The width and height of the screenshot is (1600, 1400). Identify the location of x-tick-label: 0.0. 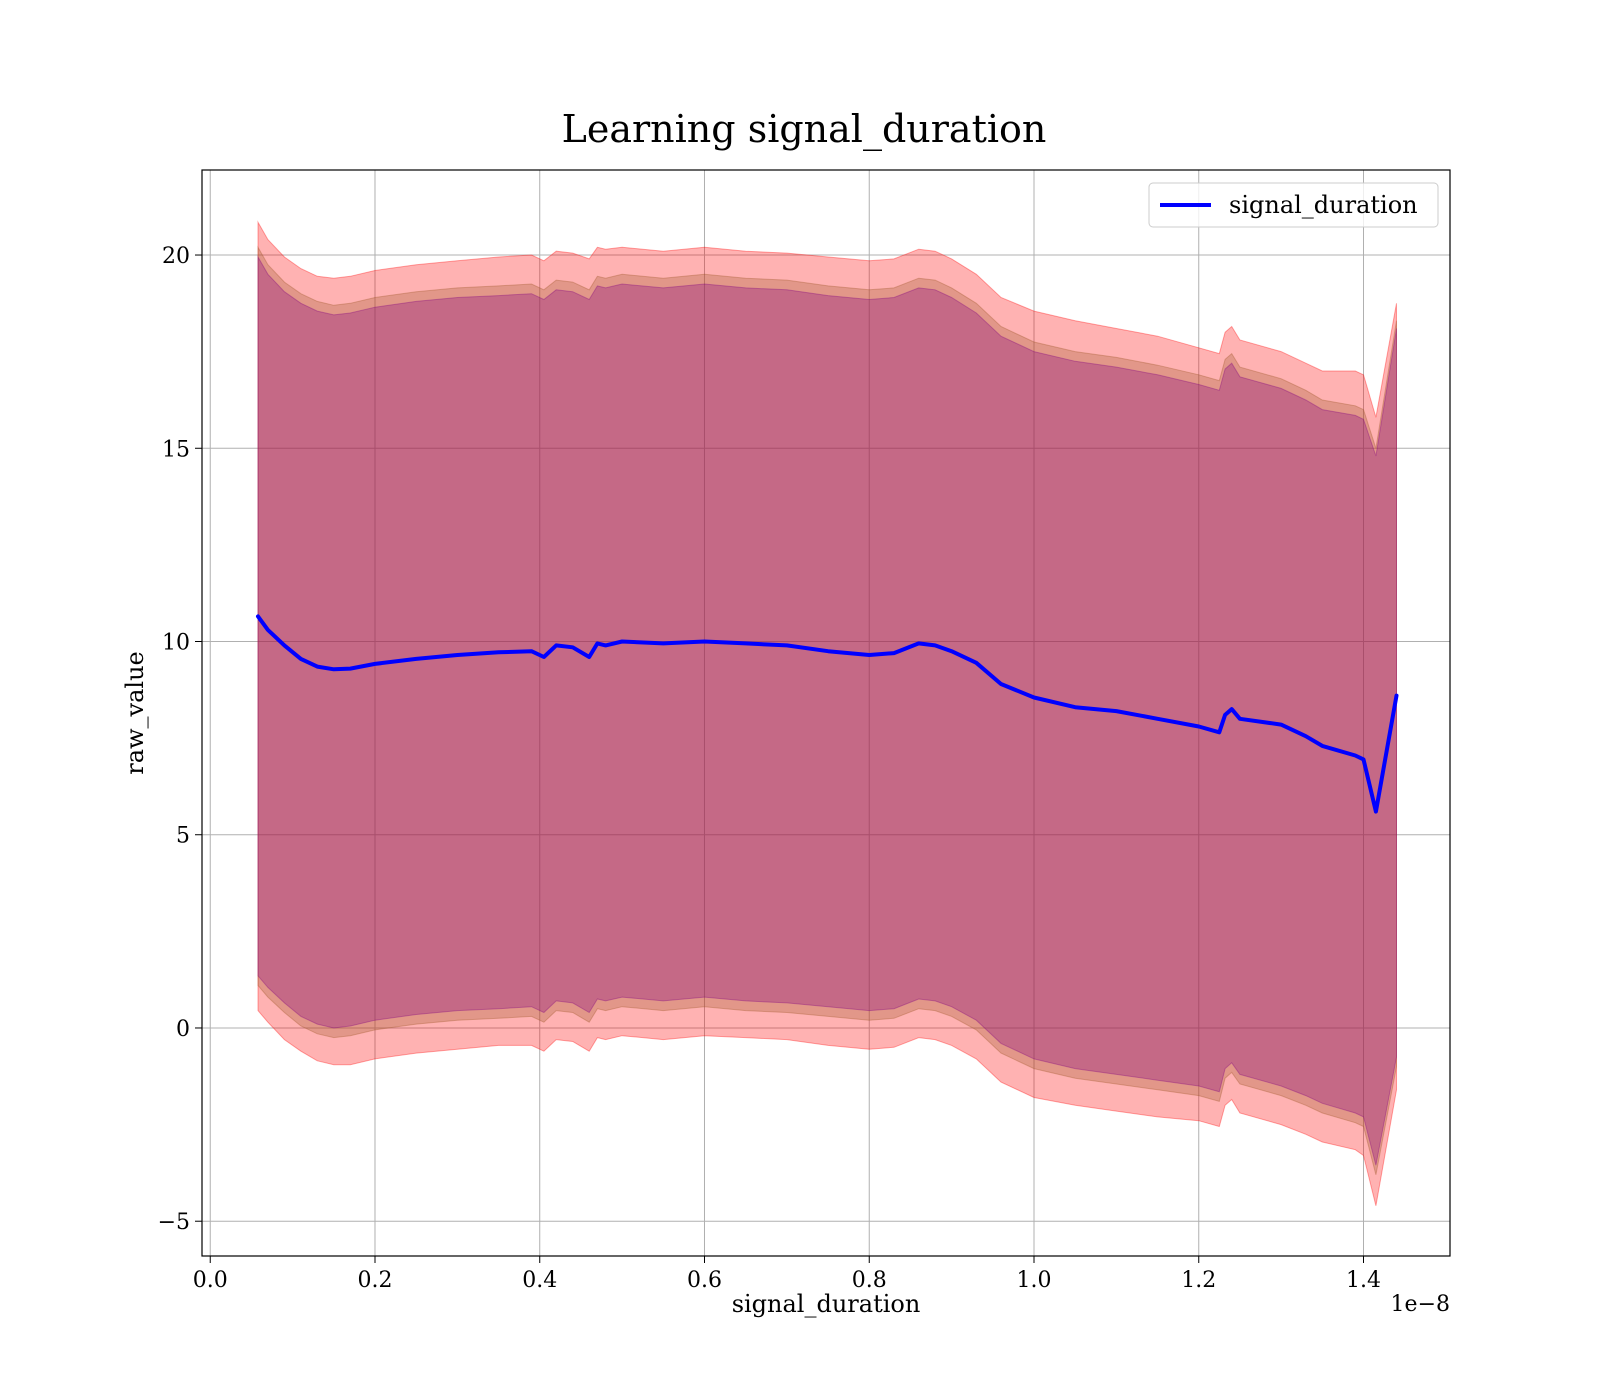
(210, 1280).